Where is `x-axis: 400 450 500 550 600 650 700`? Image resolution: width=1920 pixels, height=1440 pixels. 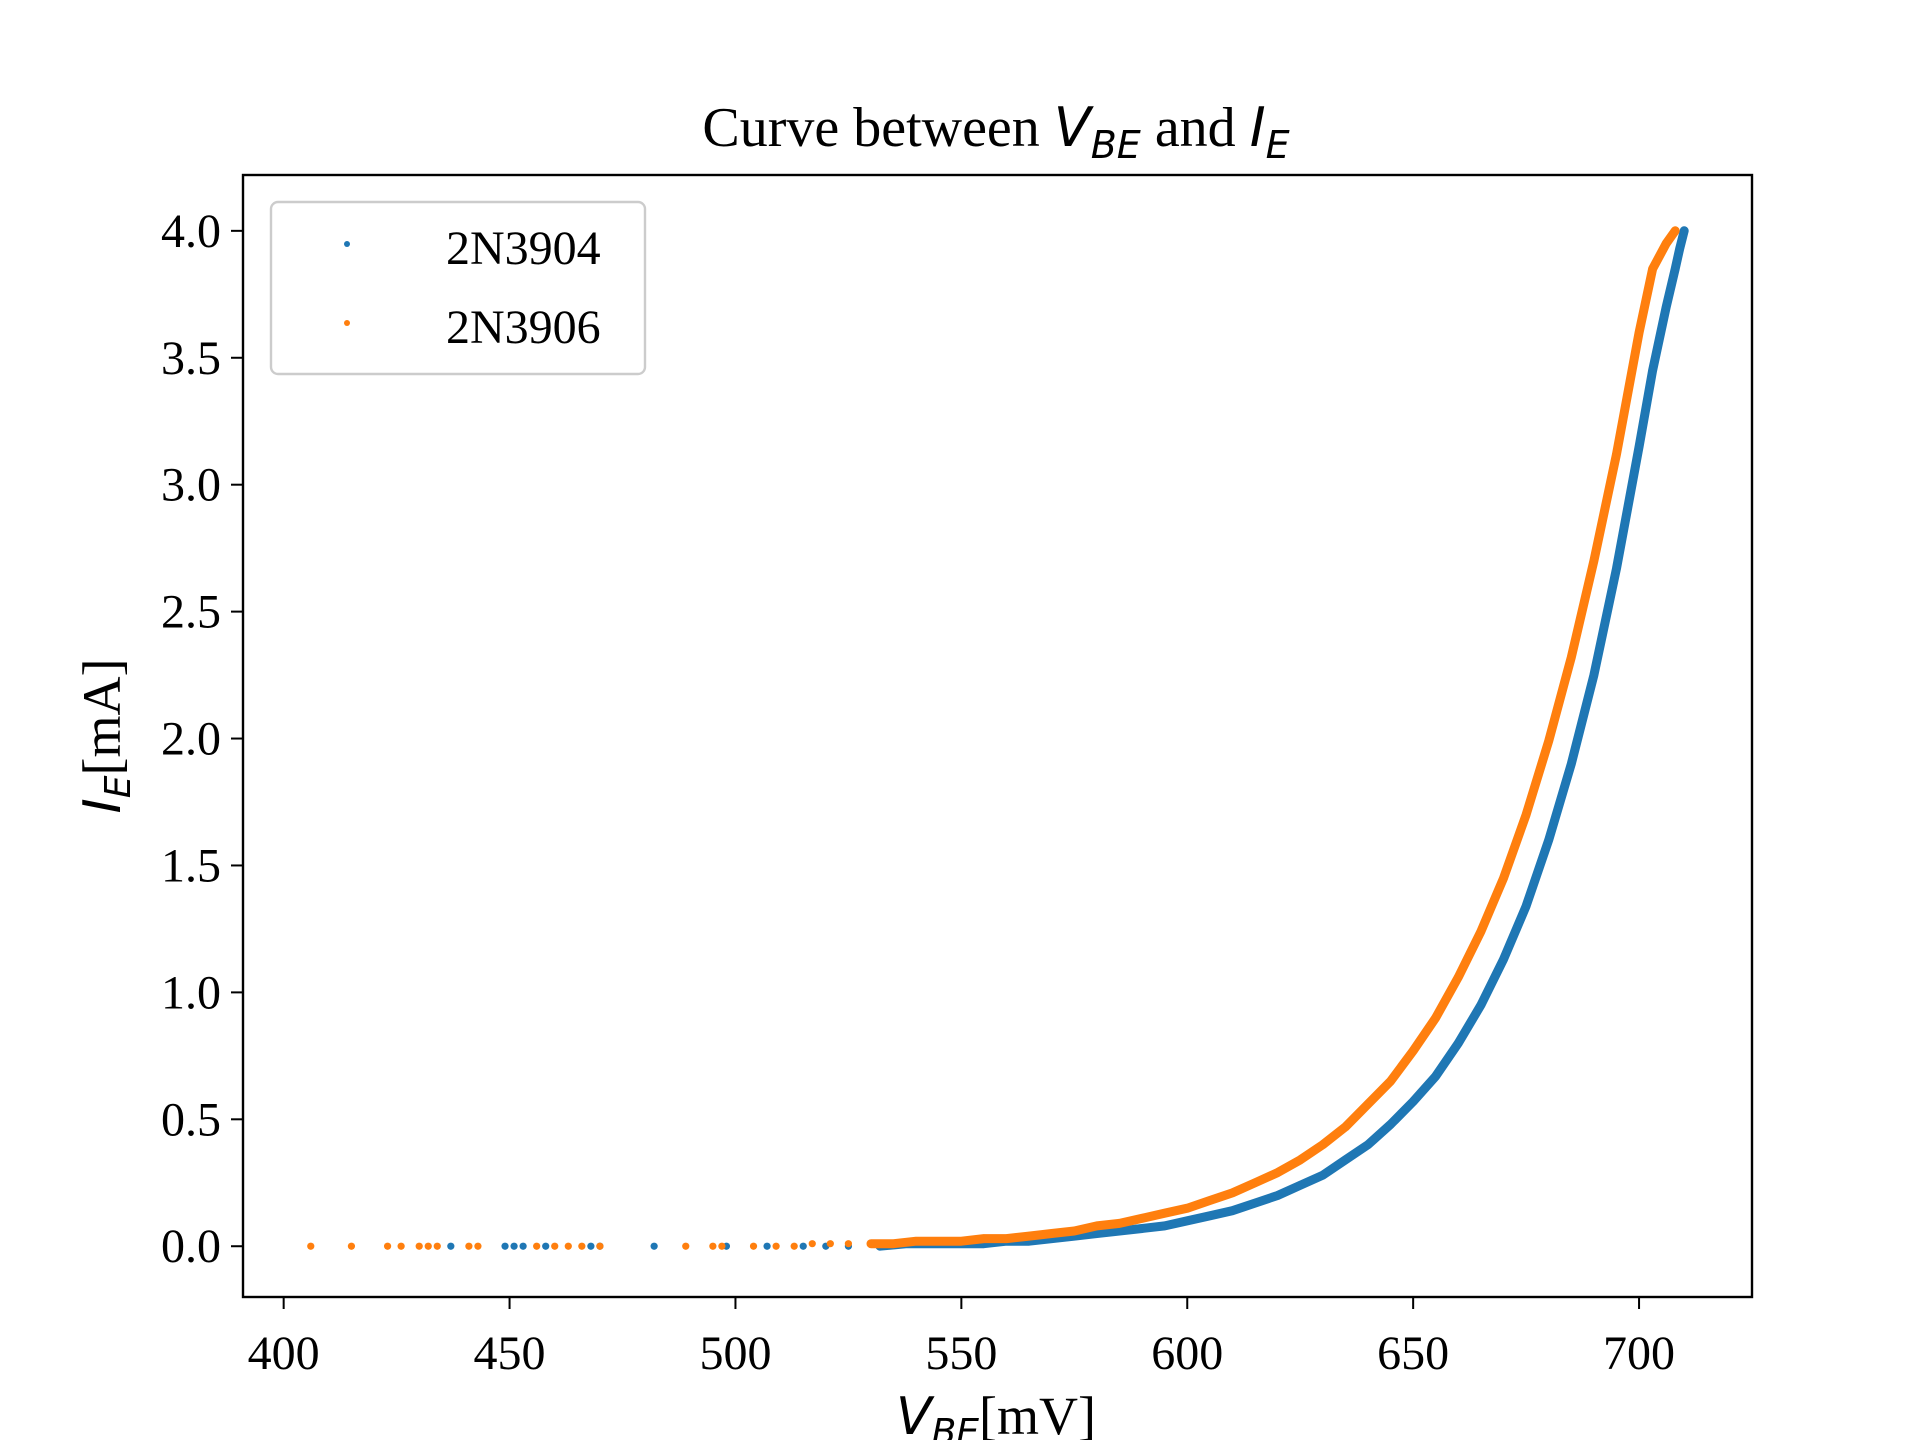 x-axis: 400 450 500 550 600 650 700 is located at coordinates (961, 1338).